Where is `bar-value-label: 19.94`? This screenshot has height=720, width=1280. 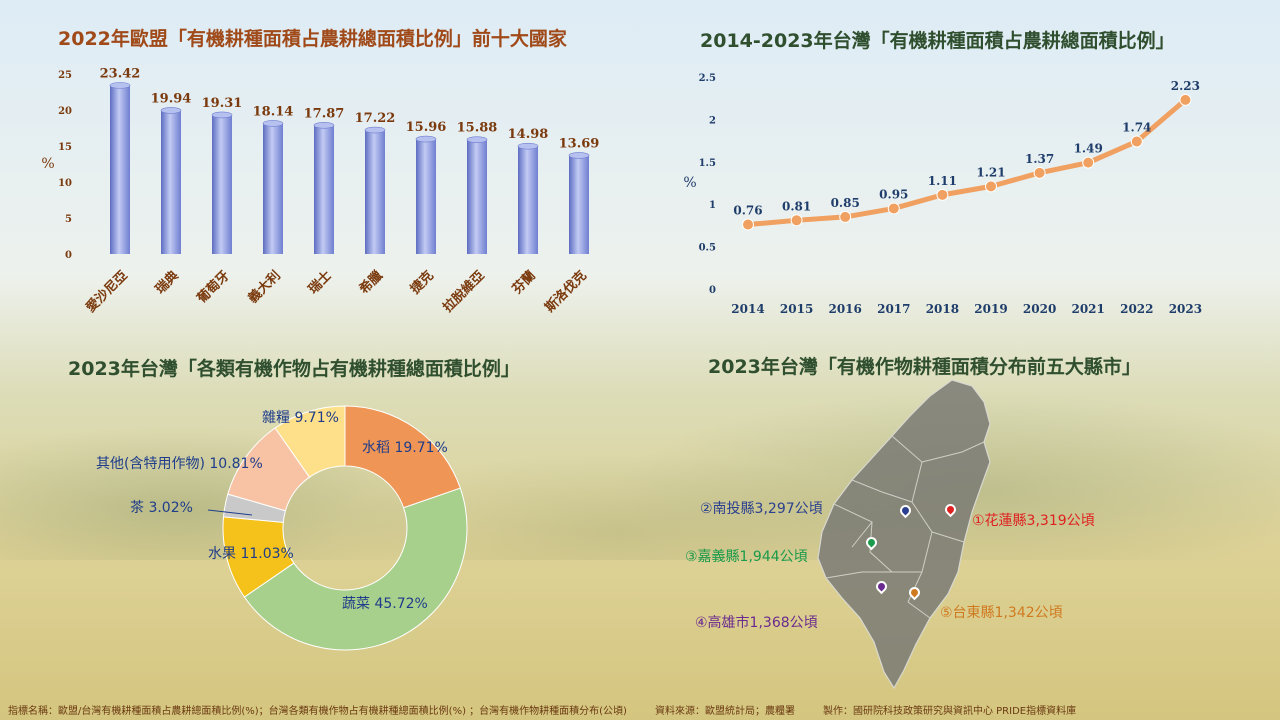 bar-value-label: 19.94 is located at coordinates (171, 98).